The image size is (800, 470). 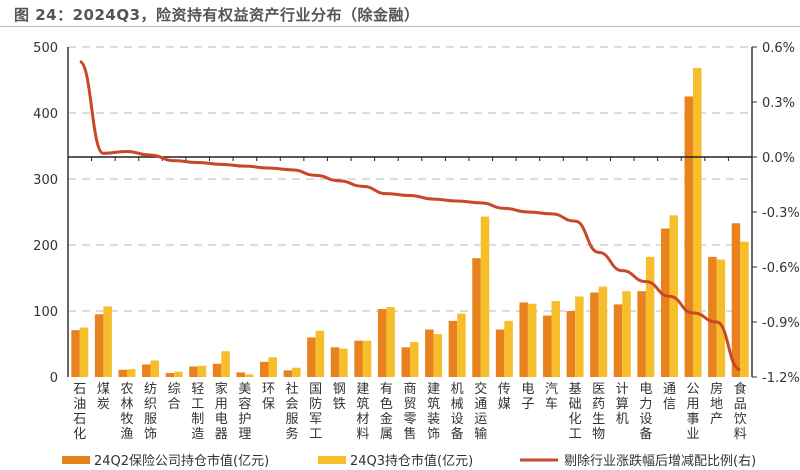 I want to click on category-label: 有色金属, so click(x=386, y=412).